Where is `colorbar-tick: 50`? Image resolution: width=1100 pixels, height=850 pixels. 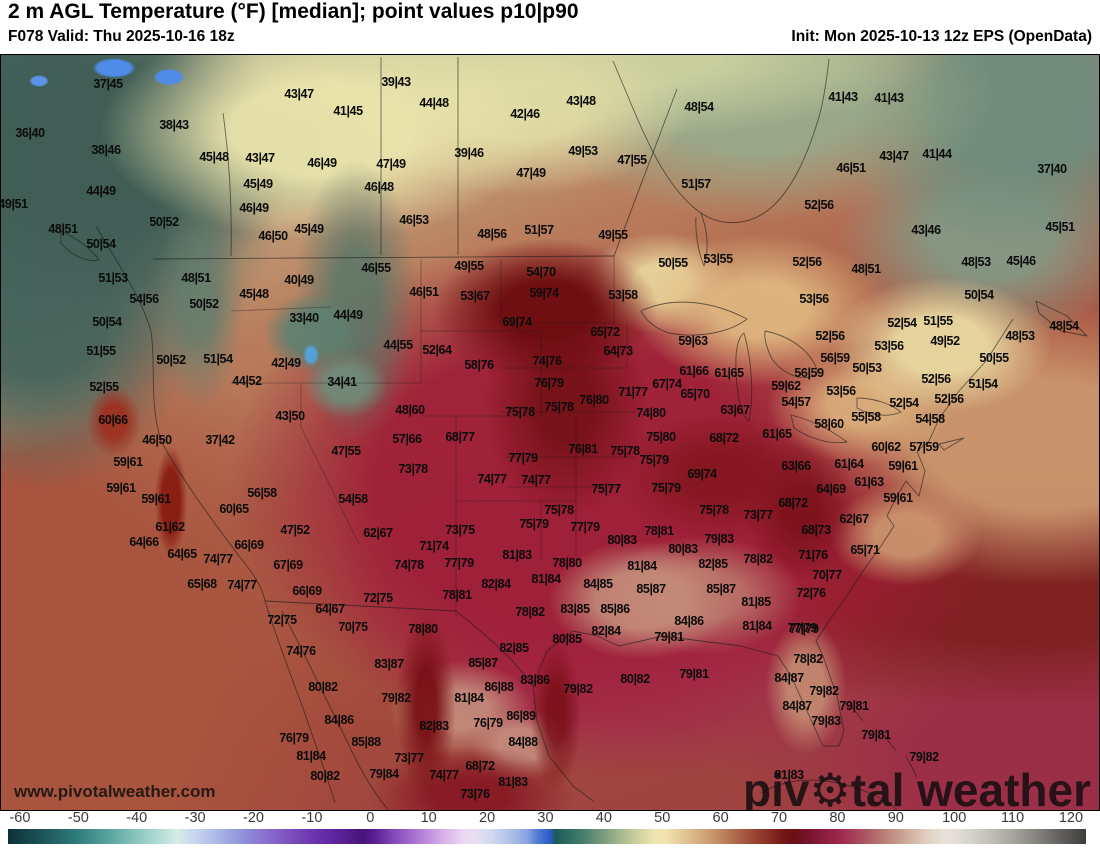 colorbar-tick: 50 is located at coordinates (662, 818).